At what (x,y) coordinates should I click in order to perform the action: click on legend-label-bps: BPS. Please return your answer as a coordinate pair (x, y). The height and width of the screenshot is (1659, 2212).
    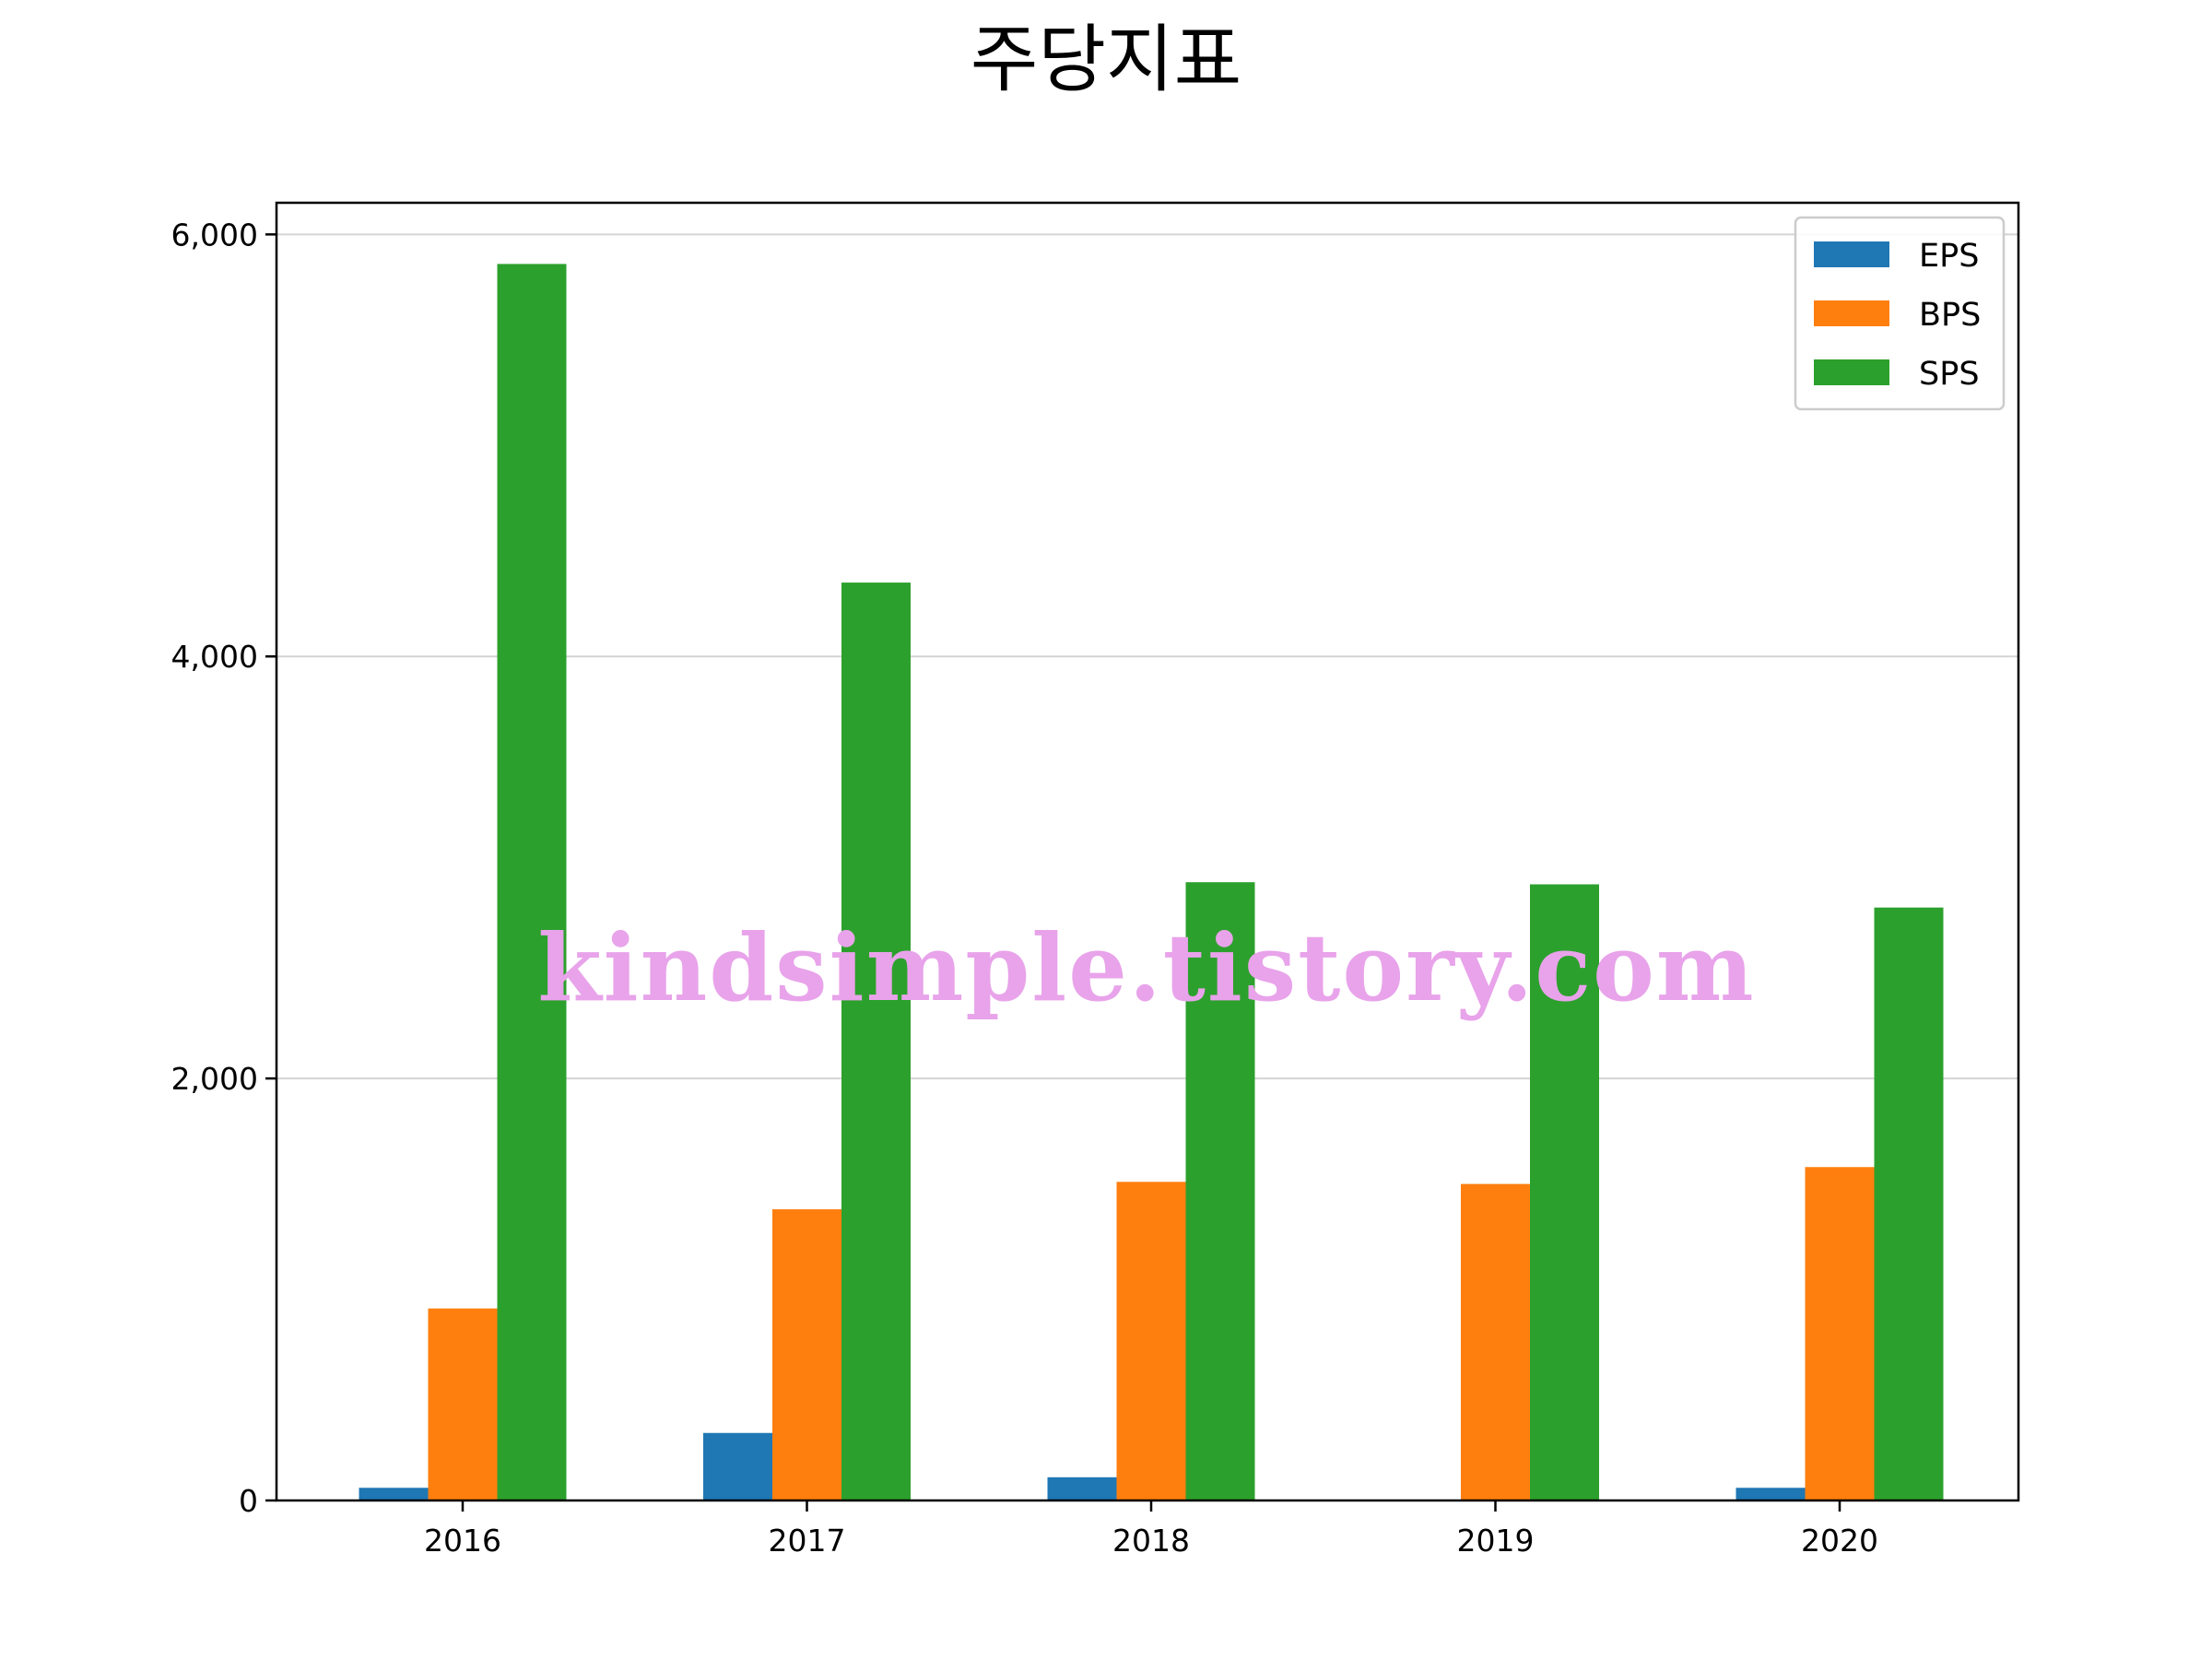
    Looking at the image, I should click on (1950, 315).